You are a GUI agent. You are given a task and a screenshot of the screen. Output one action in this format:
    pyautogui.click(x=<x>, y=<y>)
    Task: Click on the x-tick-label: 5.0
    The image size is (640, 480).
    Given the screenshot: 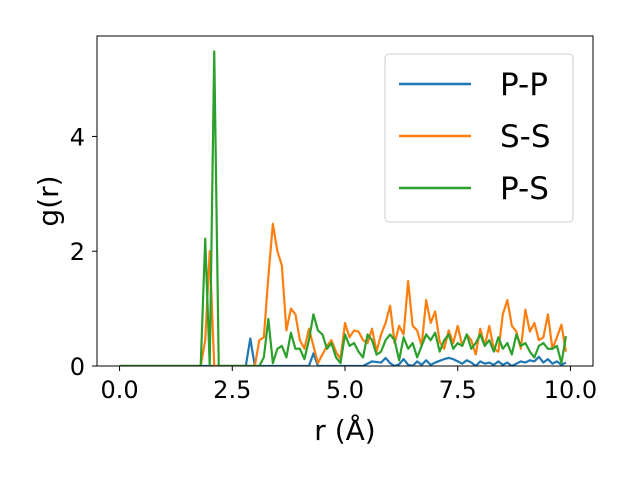 What is the action you would take?
    pyautogui.click(x=345, y=390)
    